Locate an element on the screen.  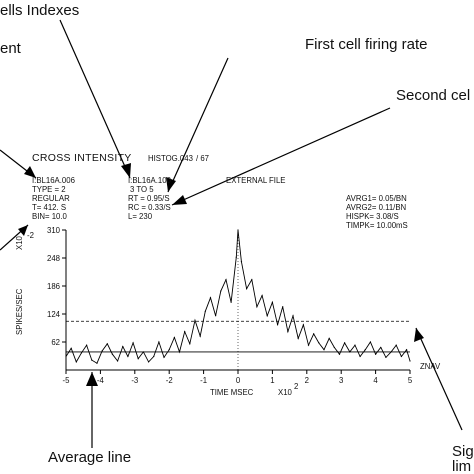
x-tick-label: 2 is located at coordinates (307, 380).